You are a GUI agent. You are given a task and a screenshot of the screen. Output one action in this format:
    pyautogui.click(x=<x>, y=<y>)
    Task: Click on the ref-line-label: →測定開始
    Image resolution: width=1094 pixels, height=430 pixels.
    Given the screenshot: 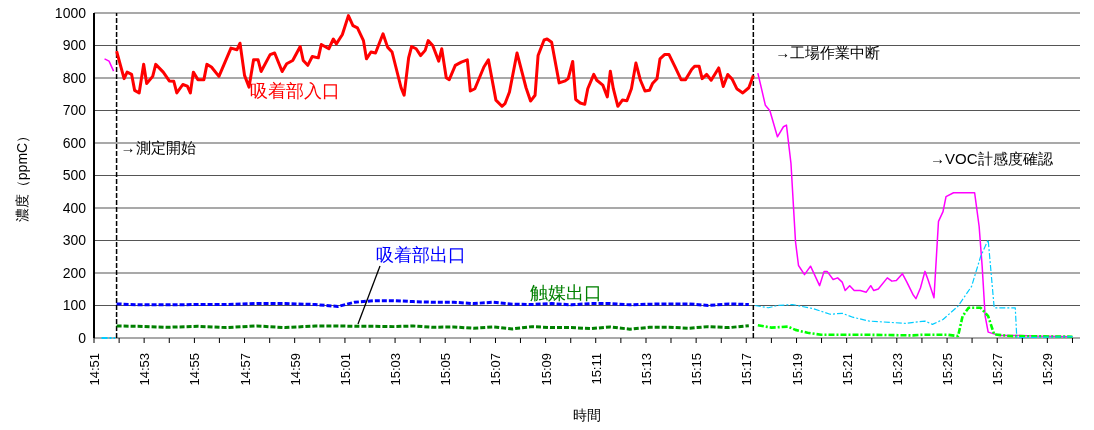 What is the action you would take?
    pyautogui.click(x=158, y=147)
    